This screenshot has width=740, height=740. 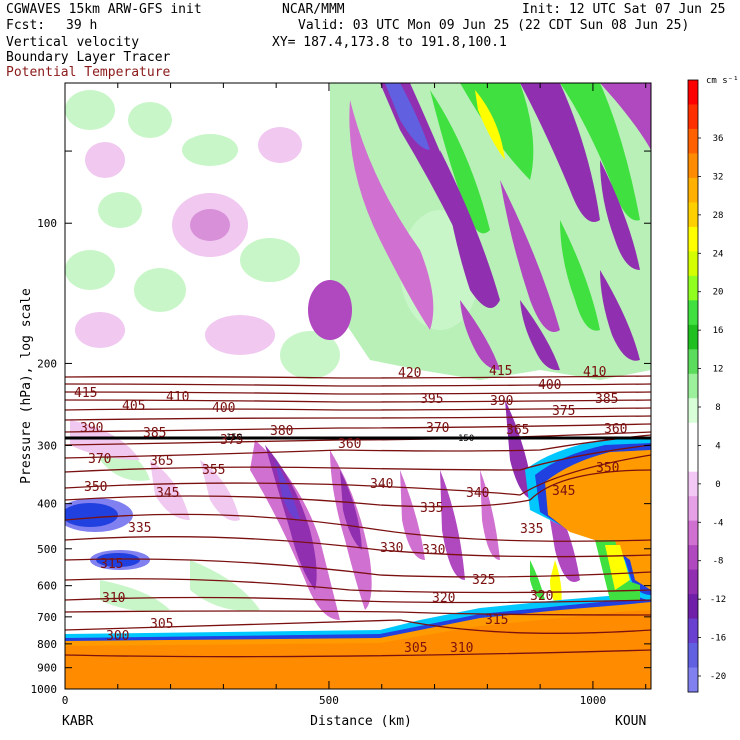 What do you see at coordinates (722, 81) in the screenshot?
I see `colorbar-units: cm s⁻¹` at bounding box center [722, 81].